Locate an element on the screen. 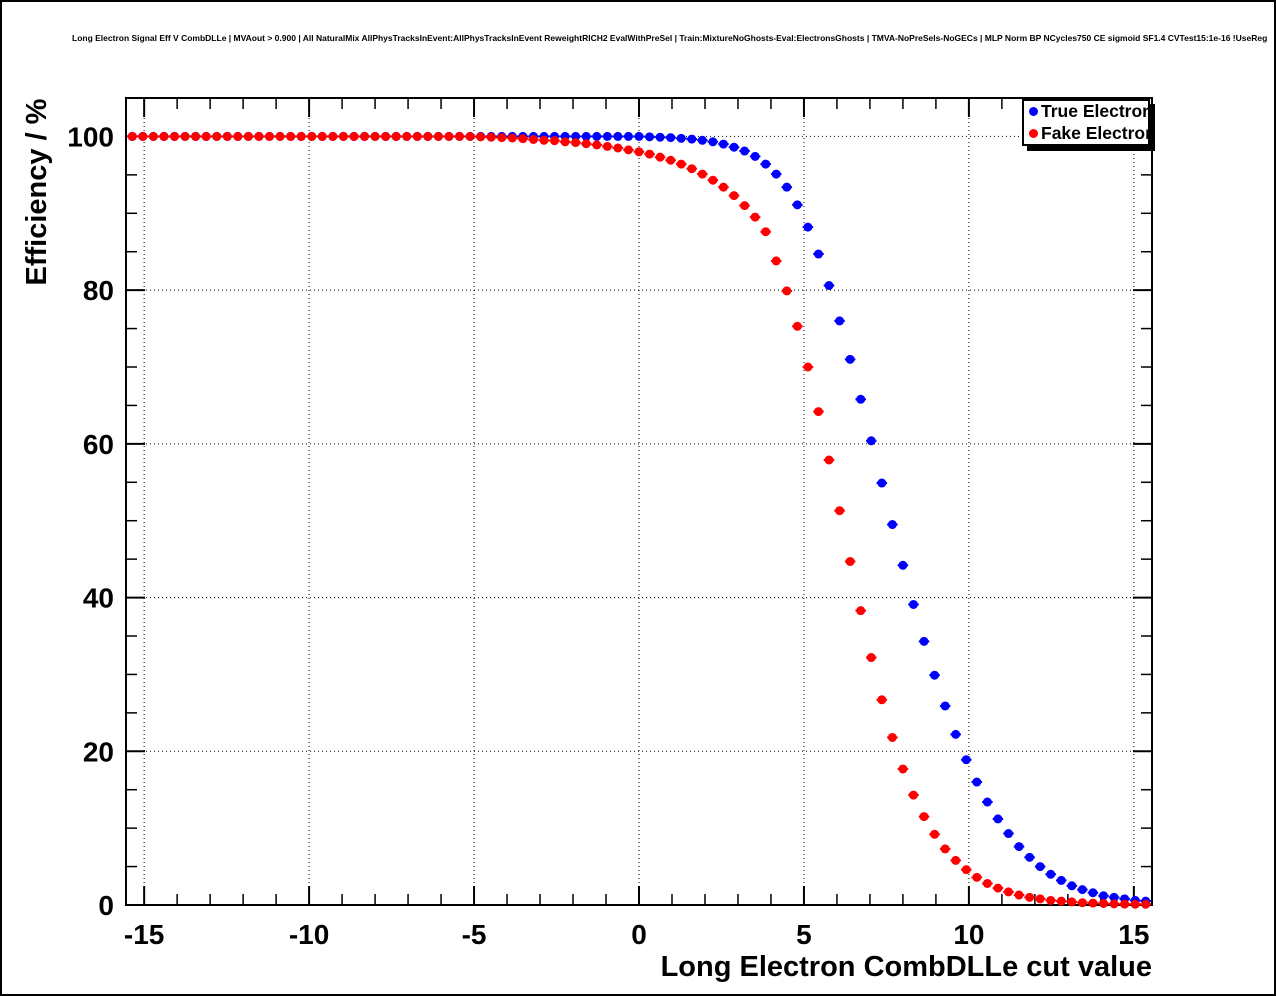 This screenshot has height=996, width=1276. x-axis-tick-label: 10 is located at coordinates (968, 934).